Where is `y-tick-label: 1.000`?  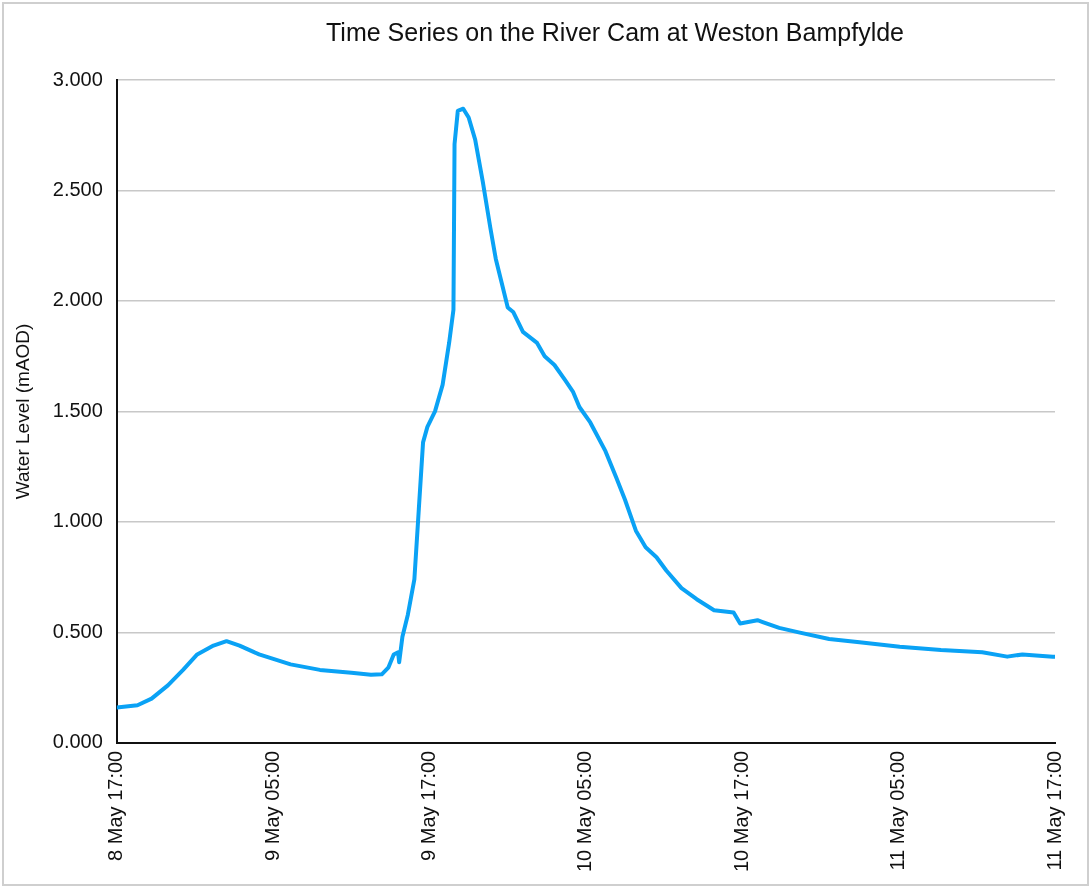 y-tick-label: 1.000 is located at coordinates (77, 520).